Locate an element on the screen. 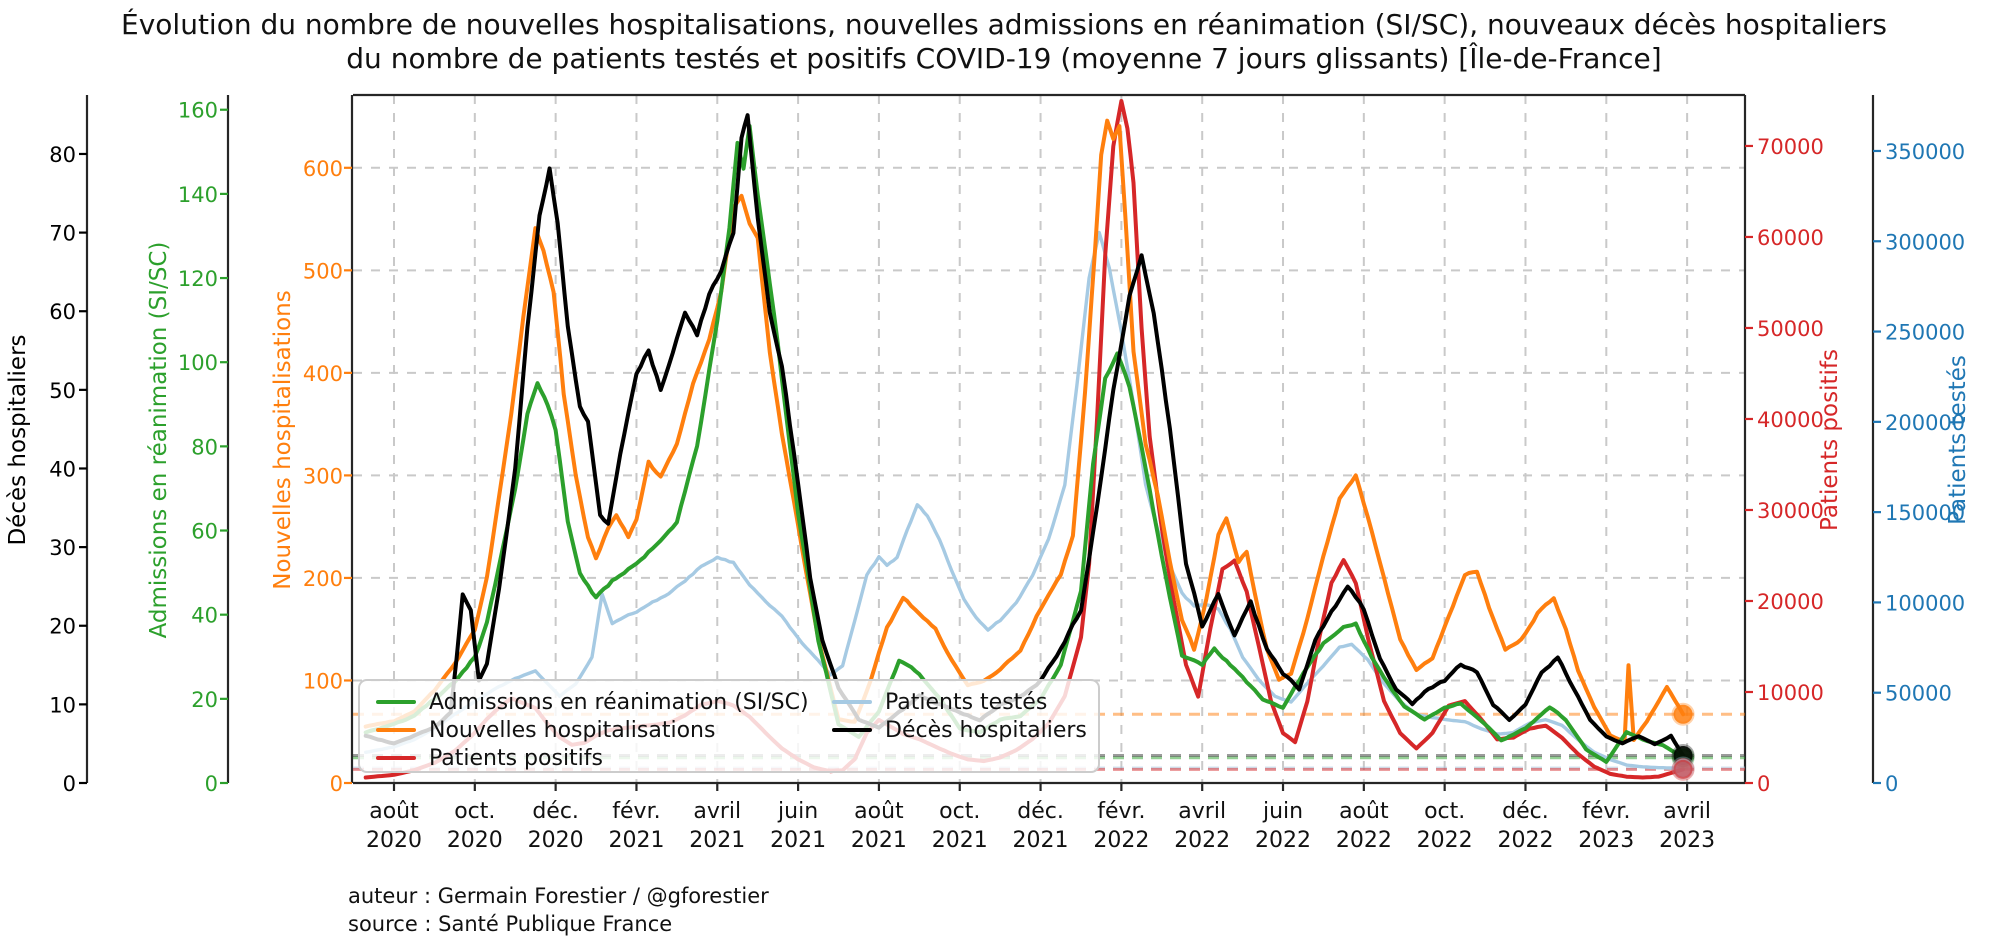 The width and height of the screenshot is (2008, 942). pos-axis-title: Patients positifs is located at coordinates (1830, 440).